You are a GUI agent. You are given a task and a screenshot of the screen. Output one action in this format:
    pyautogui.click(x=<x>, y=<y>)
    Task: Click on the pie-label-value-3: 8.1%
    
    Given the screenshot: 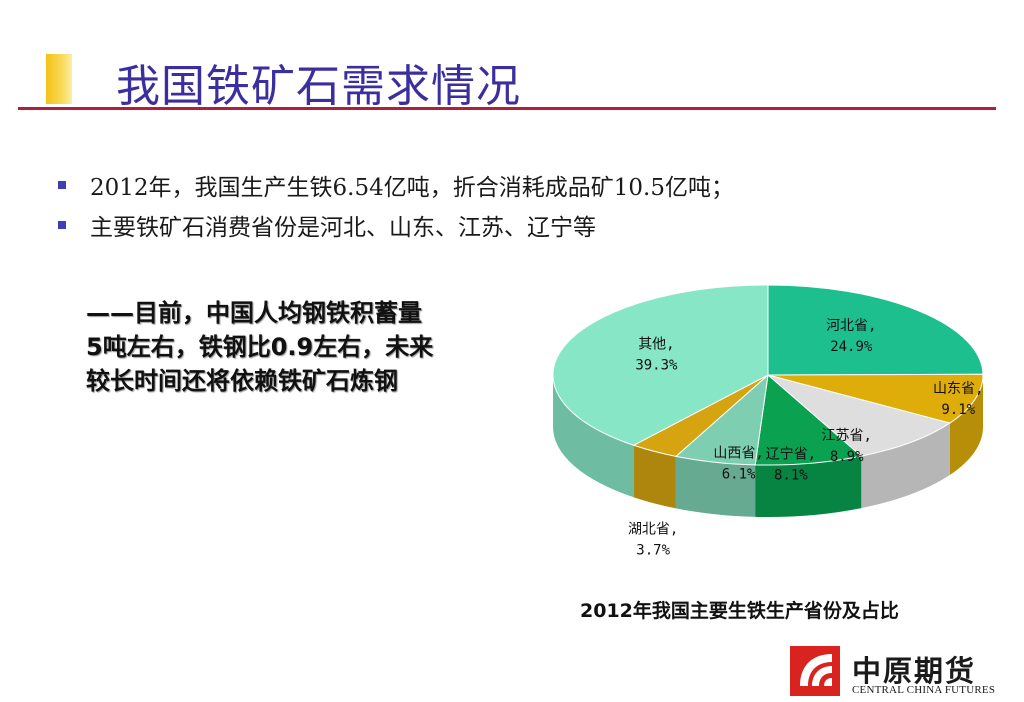 What is the action you would take?
    pyautogui.click(x=791, y=476)
    